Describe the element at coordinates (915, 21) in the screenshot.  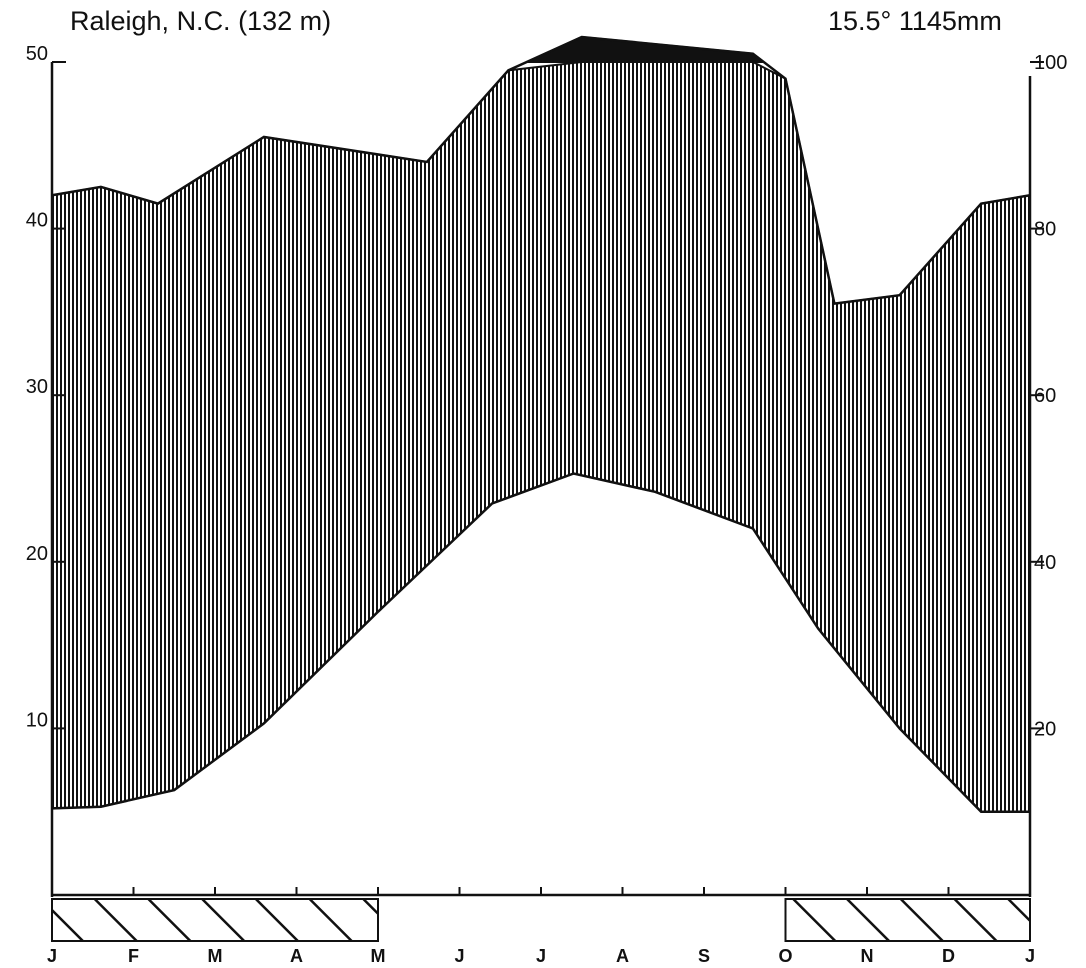
I see `climate-summary: 15.5° 1145mm` at that location.